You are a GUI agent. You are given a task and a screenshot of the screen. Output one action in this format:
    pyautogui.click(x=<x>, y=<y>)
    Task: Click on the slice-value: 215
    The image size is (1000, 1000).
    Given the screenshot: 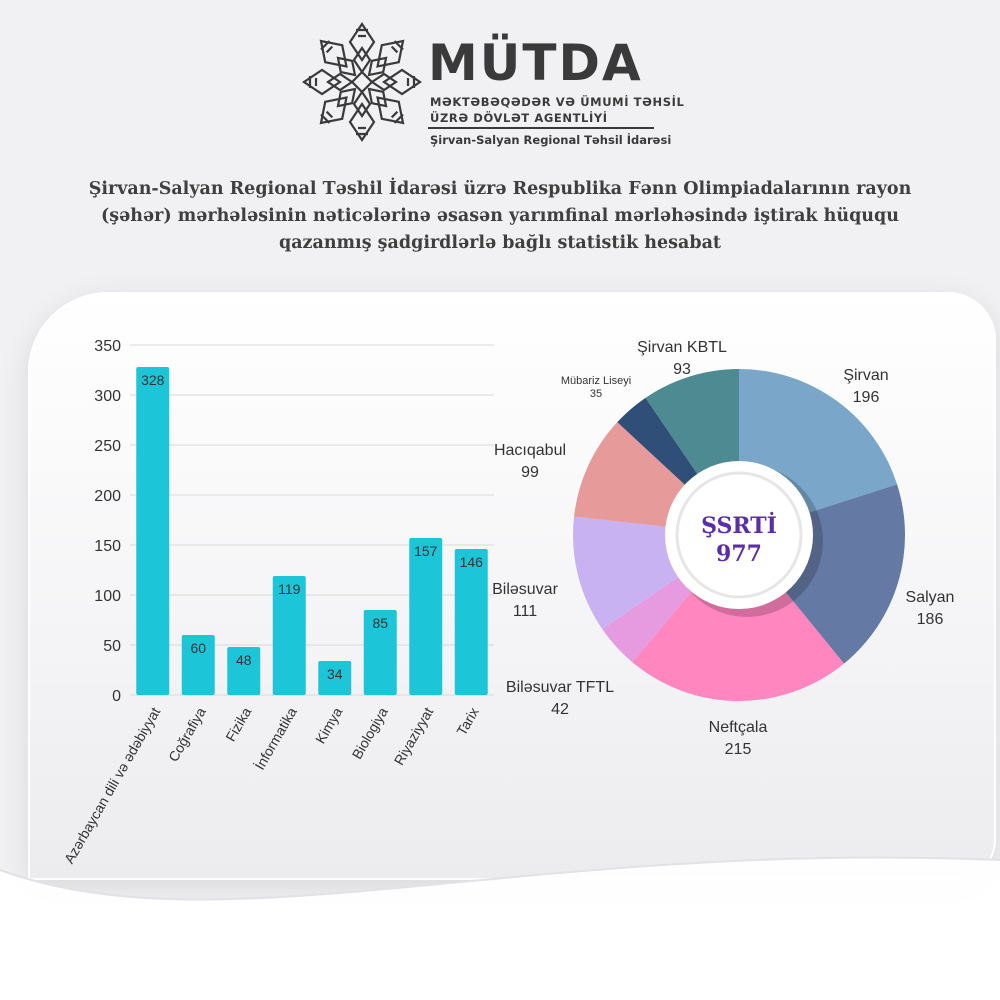 What is the action you would take?
    pyautogui.click(x=738, y=749)
    